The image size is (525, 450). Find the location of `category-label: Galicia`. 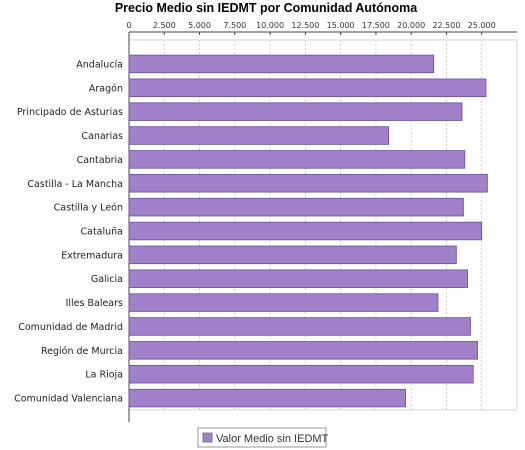

category-label: Galicia is located at coordinates (107, 279).